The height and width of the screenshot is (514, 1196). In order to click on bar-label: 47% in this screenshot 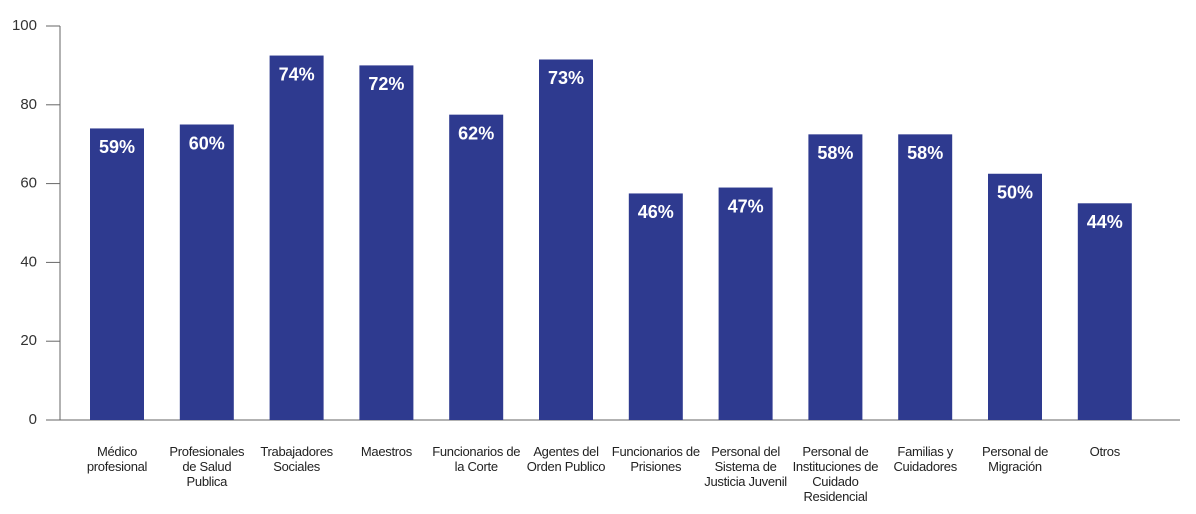, I will do `click(746, 206)`.